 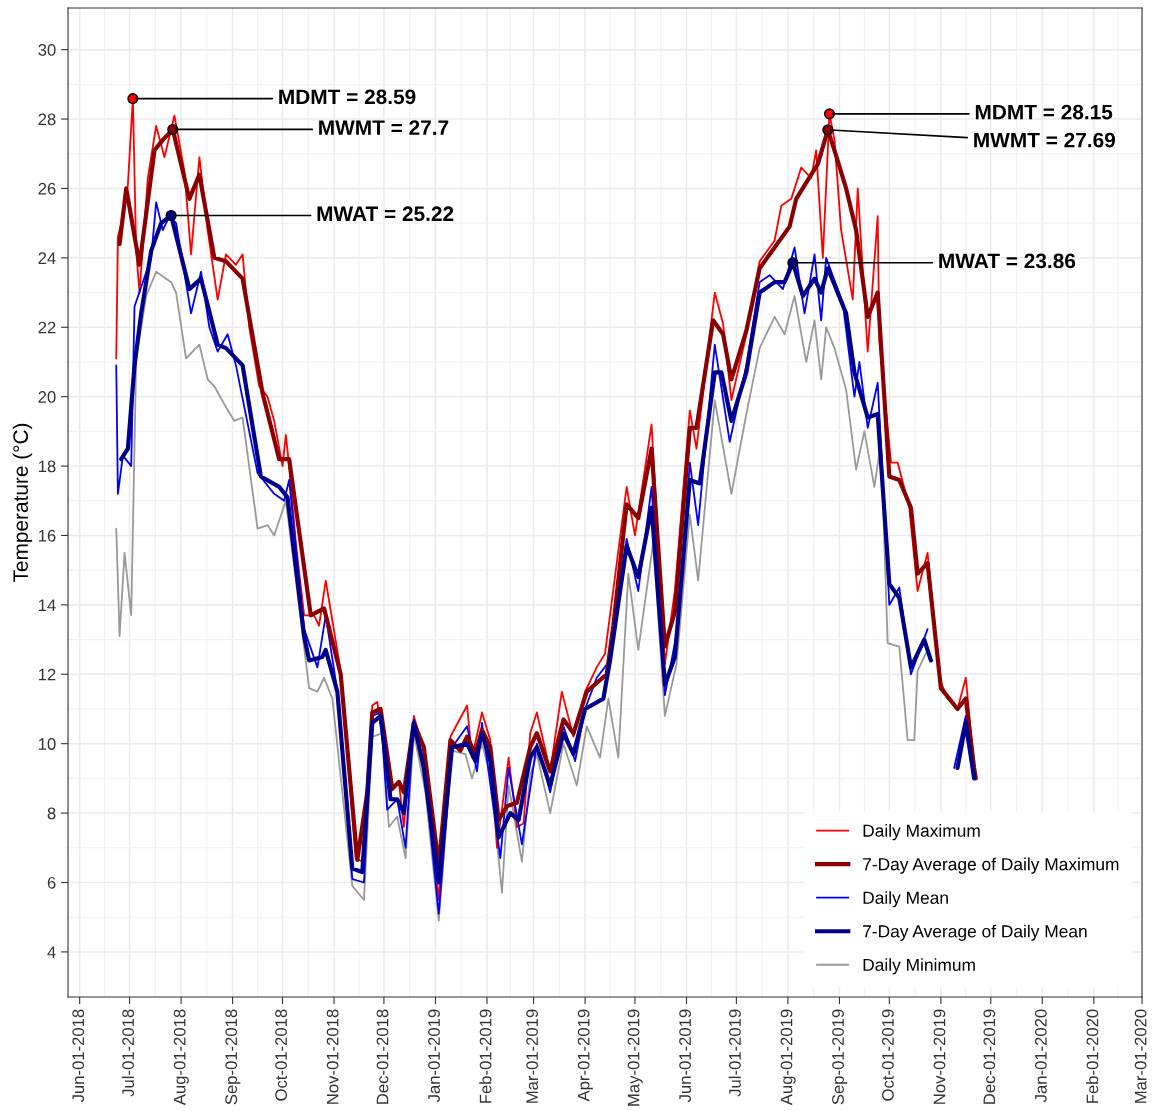 I want to click on y-tick-label: 22, so click(x=47, y=327).